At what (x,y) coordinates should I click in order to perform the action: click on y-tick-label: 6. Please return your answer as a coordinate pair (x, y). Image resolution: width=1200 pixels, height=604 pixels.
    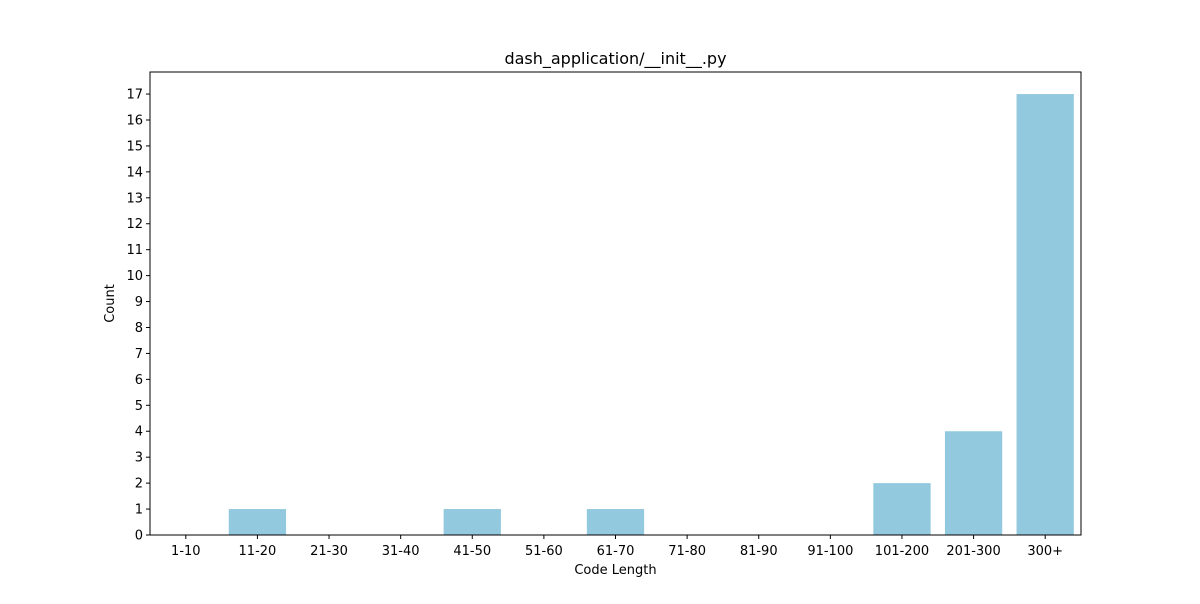
    Looking at the image, I should click on (139, 380).